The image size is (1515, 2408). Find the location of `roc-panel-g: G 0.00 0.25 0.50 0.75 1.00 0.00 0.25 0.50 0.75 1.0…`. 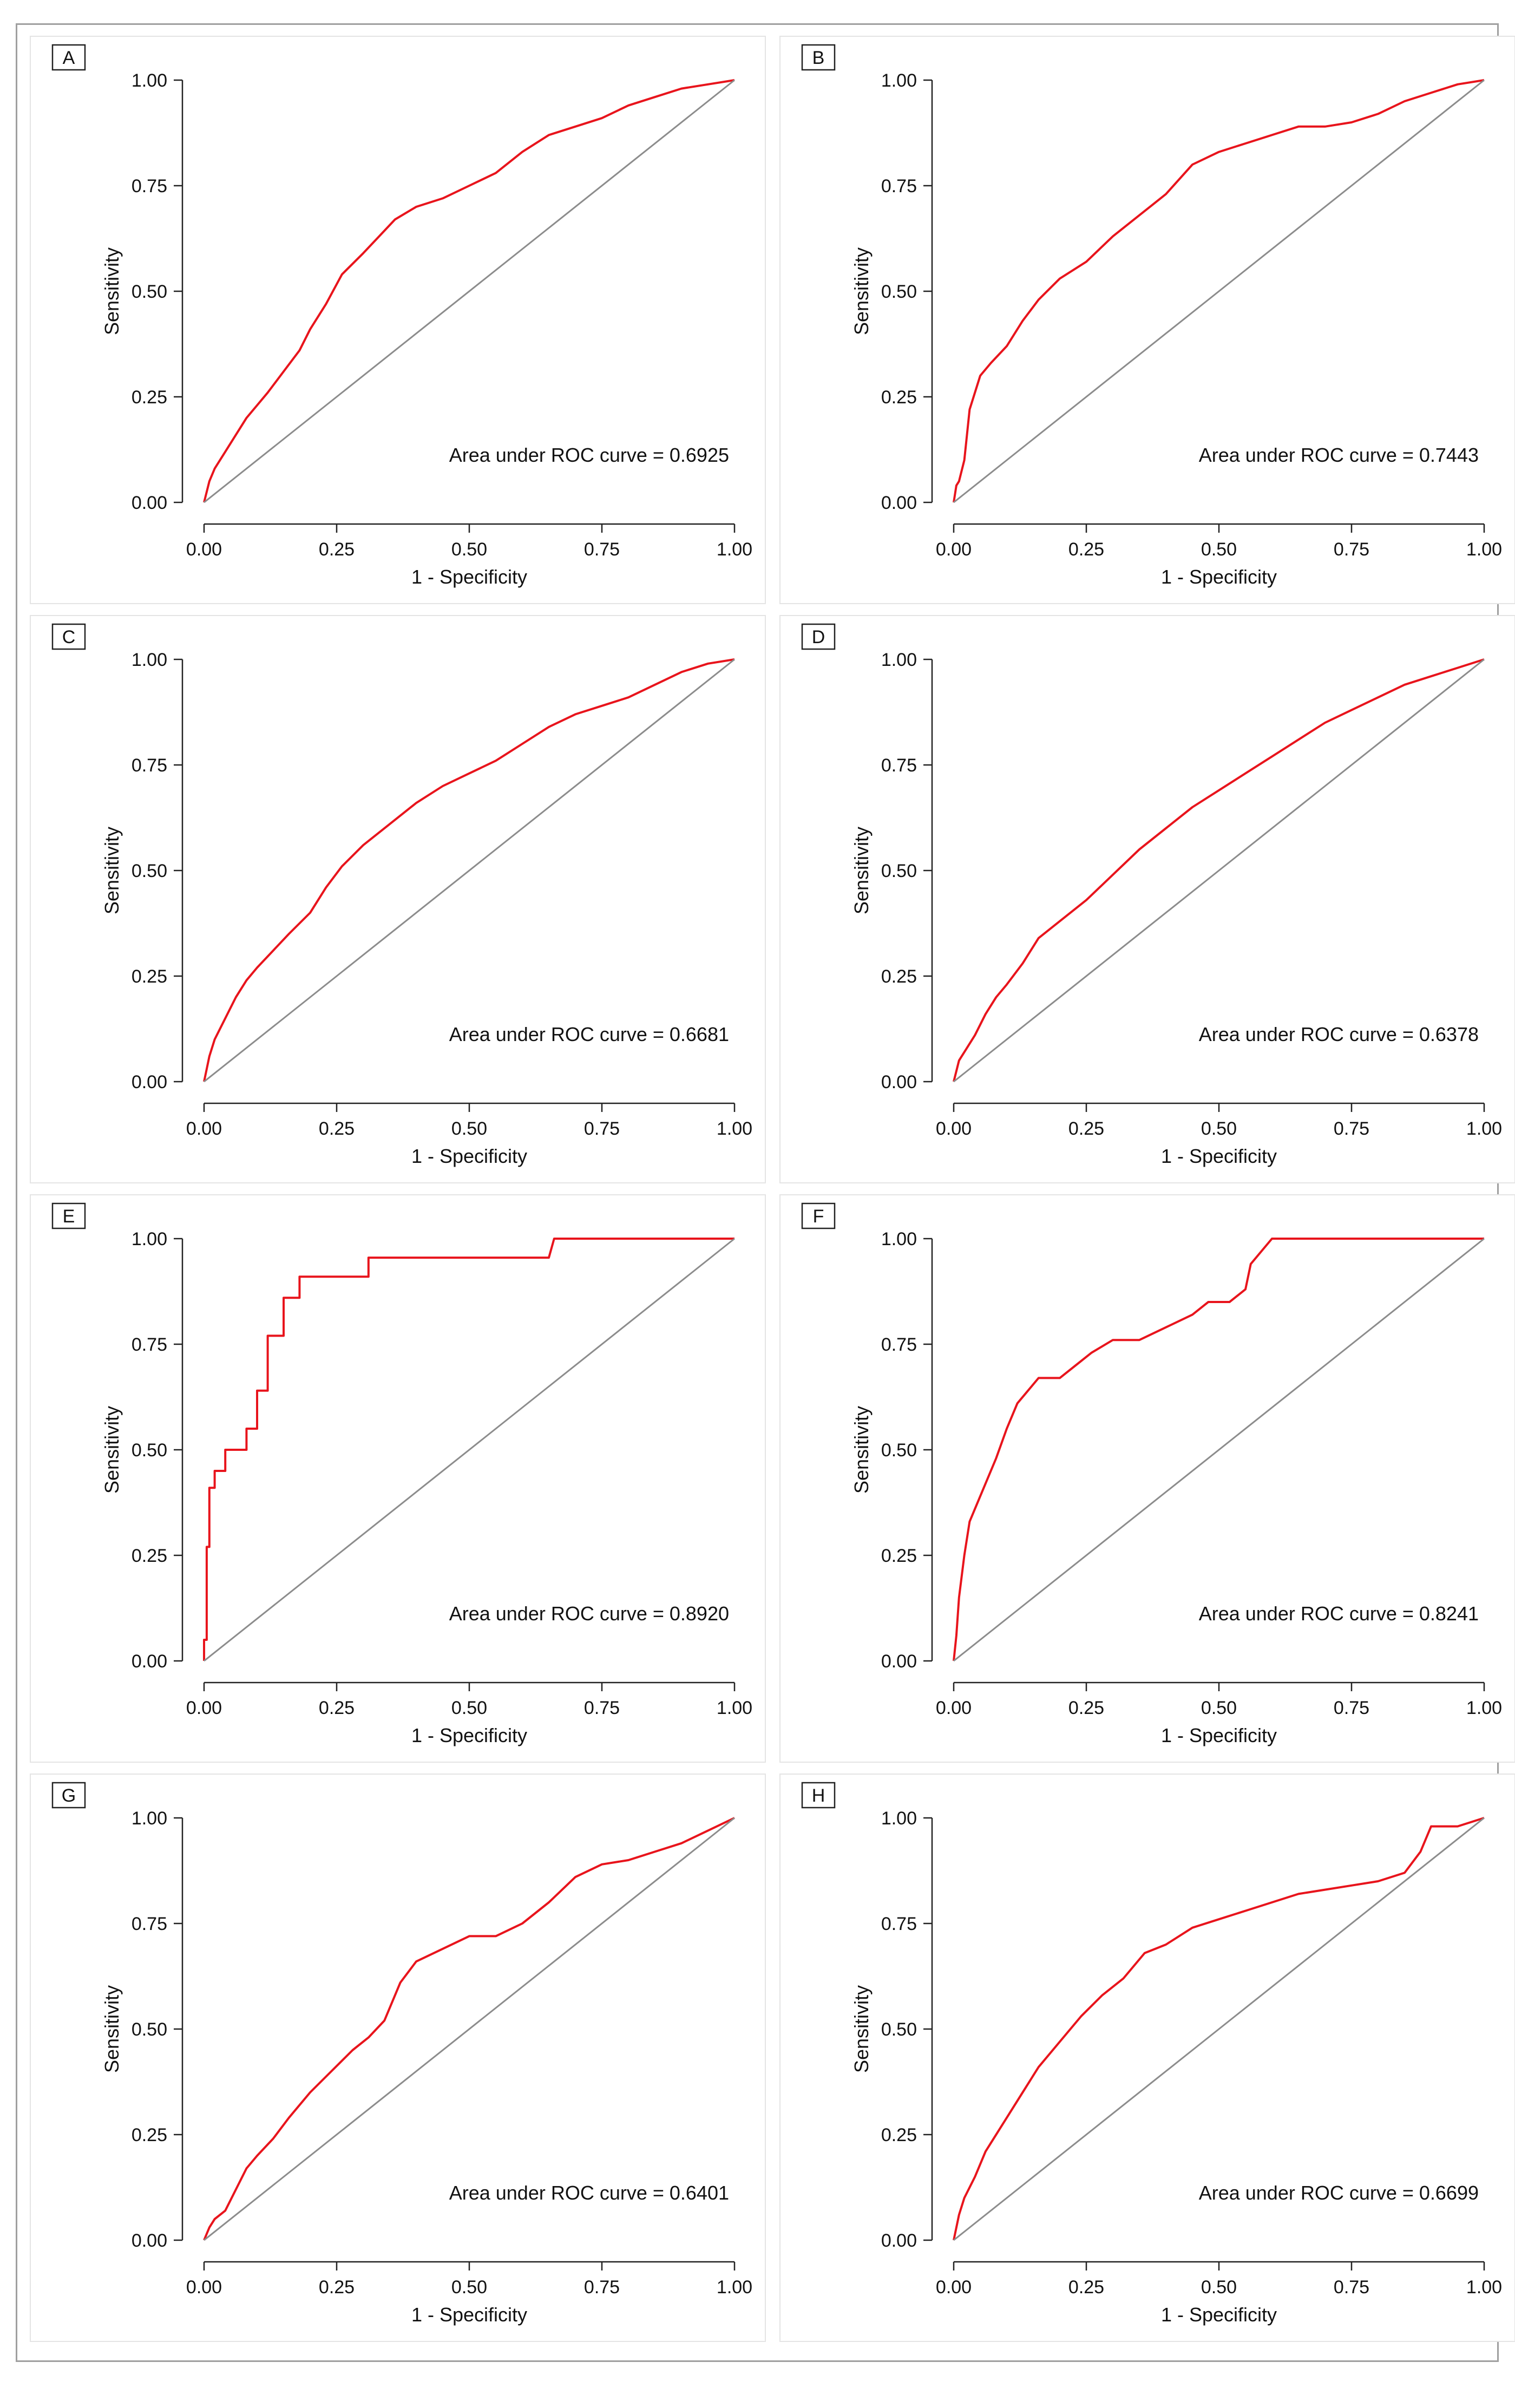

roc-panel-g: G 0.00 0.25 0.50 0.75 1.00 0.00 0.25 0.50 0.75 1.0… is located at coordinates (398, 2058).